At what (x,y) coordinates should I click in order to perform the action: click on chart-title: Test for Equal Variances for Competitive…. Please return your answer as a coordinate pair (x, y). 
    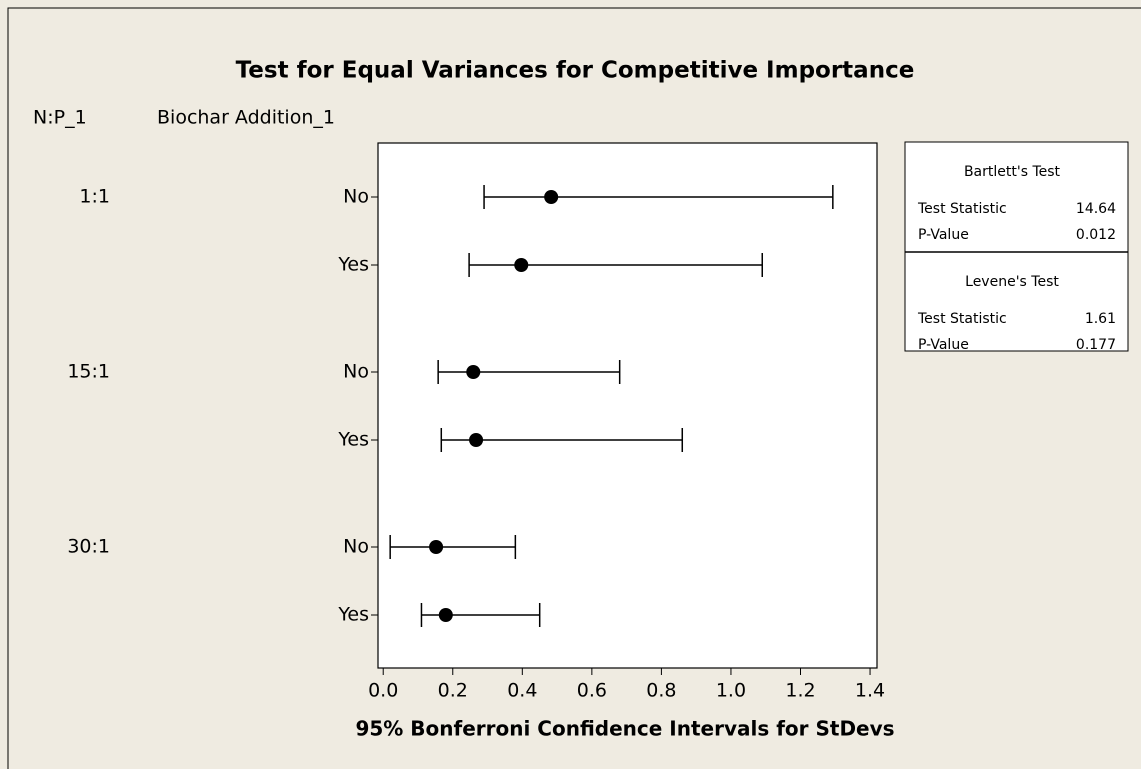
    Looking at the image, I should click on (575, 71).